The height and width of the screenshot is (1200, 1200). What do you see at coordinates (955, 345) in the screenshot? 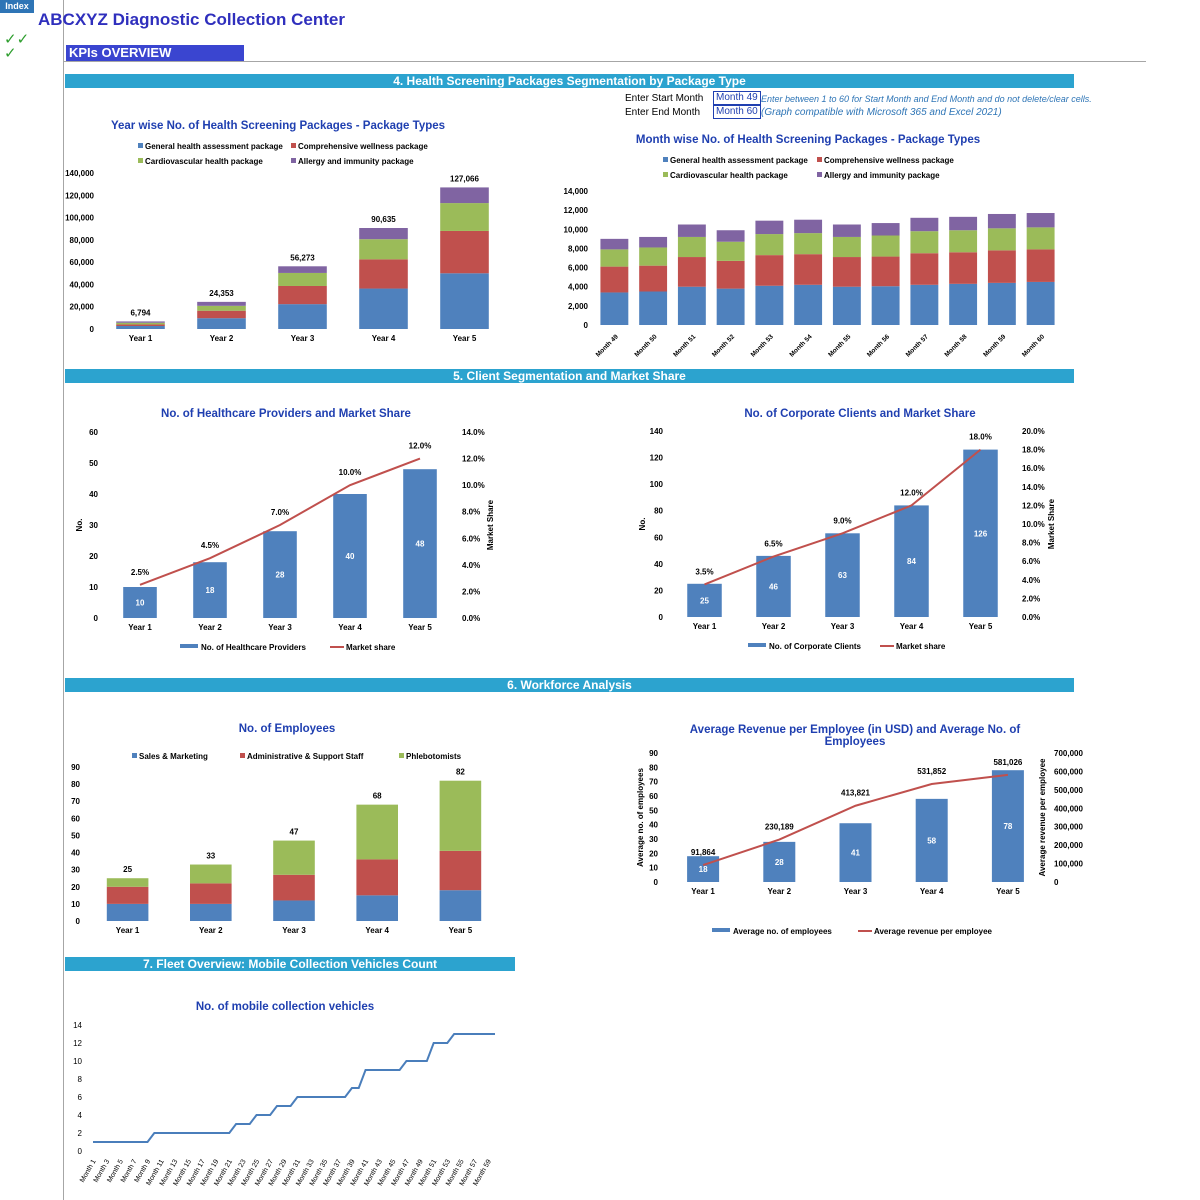
I see `x-tick-label: Month 58` at bounding box center [955, 345].